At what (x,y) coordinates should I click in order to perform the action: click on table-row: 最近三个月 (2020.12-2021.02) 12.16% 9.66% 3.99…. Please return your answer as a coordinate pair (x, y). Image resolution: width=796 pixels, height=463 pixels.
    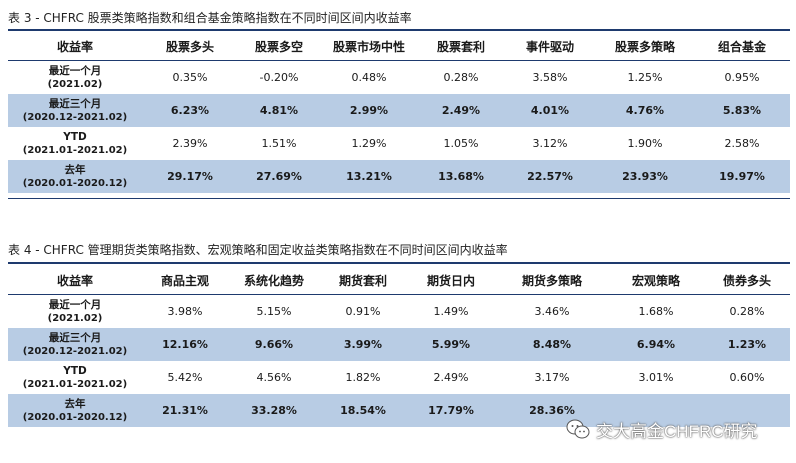
    Looking at the image, I should click on (399, 344).